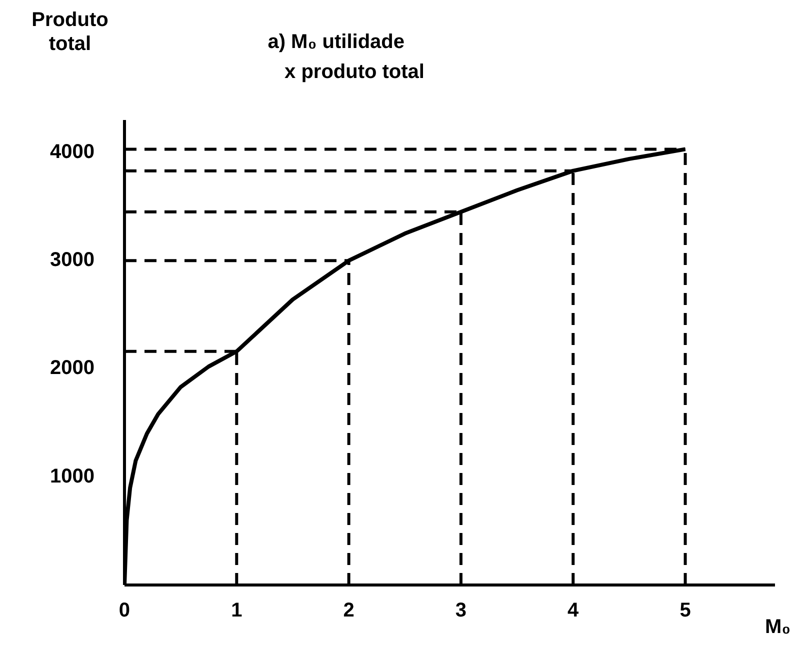  What do you see at coordinates (461, 611) in the screenshot?
I see `x-tick-label: 3` at bounding box center [461, 611].